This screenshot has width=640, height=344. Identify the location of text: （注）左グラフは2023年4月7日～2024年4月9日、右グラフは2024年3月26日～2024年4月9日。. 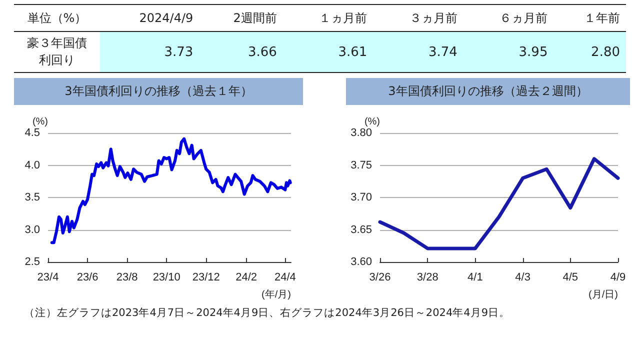
(267, 313).